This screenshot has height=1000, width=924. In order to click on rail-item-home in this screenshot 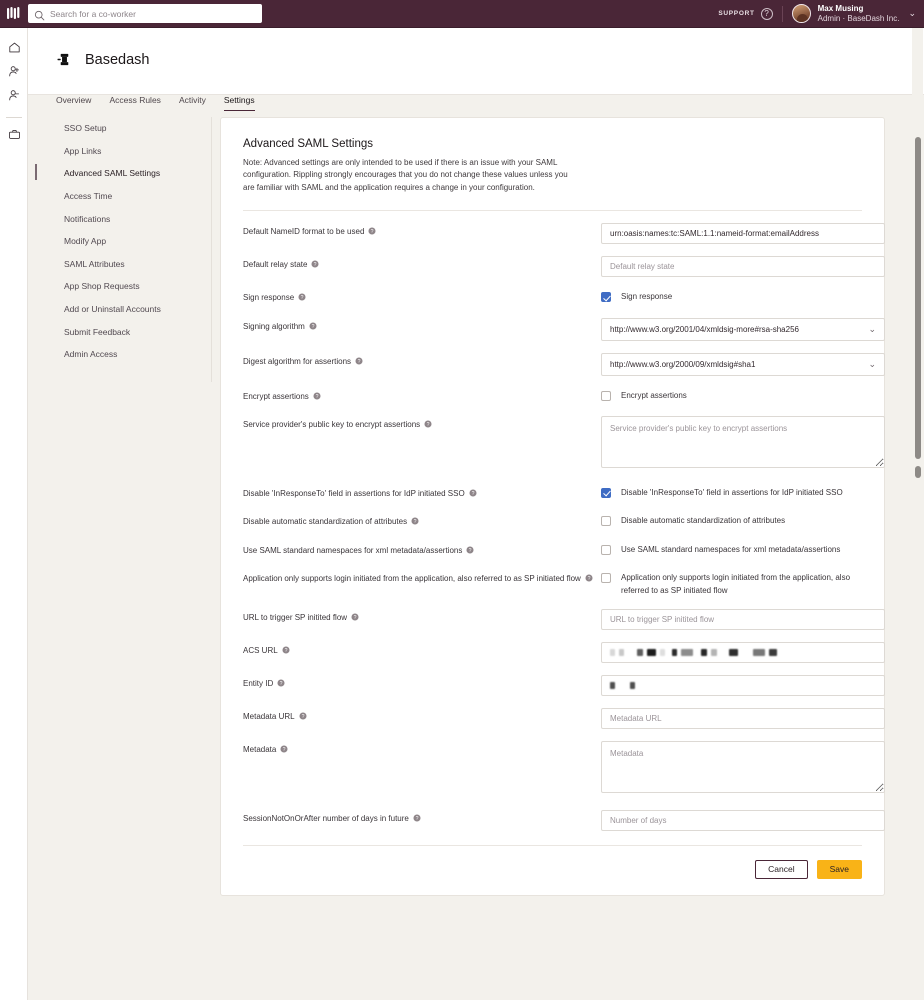, I will do `click(14, 50)`.